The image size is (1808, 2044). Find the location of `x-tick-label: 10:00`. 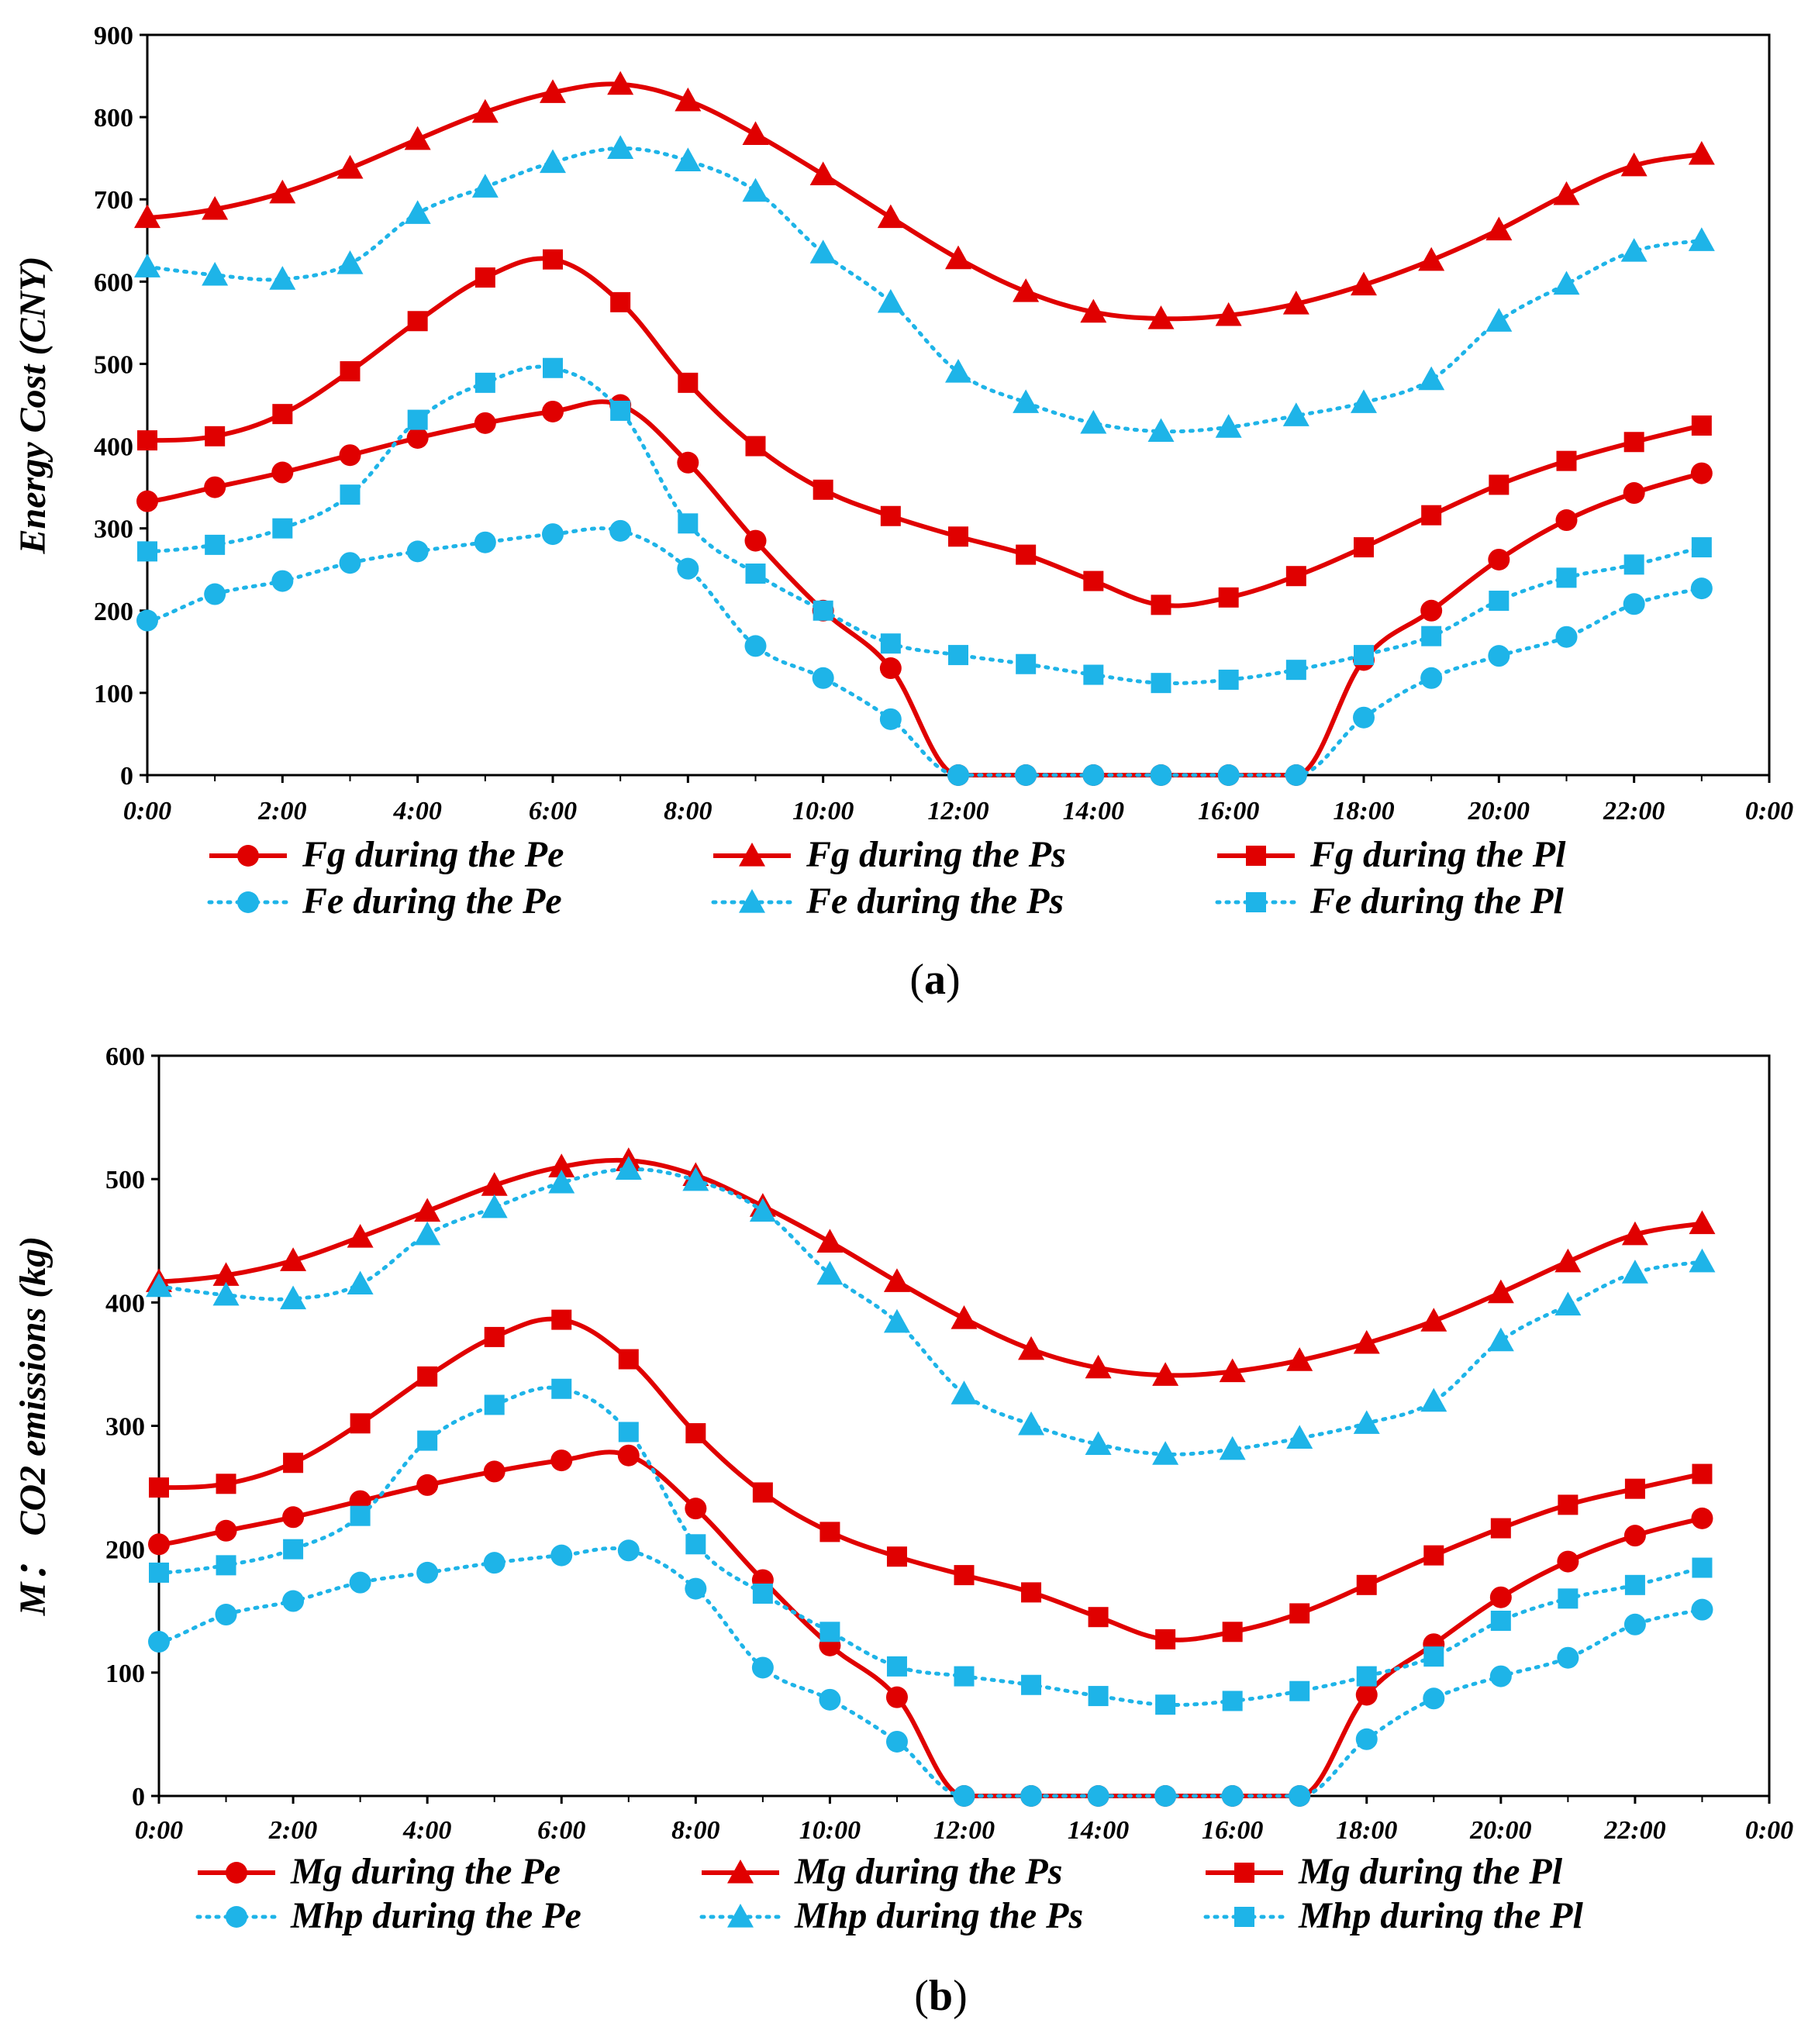

x-tick-label: 10:00 is located at coordinates (830, 1830).